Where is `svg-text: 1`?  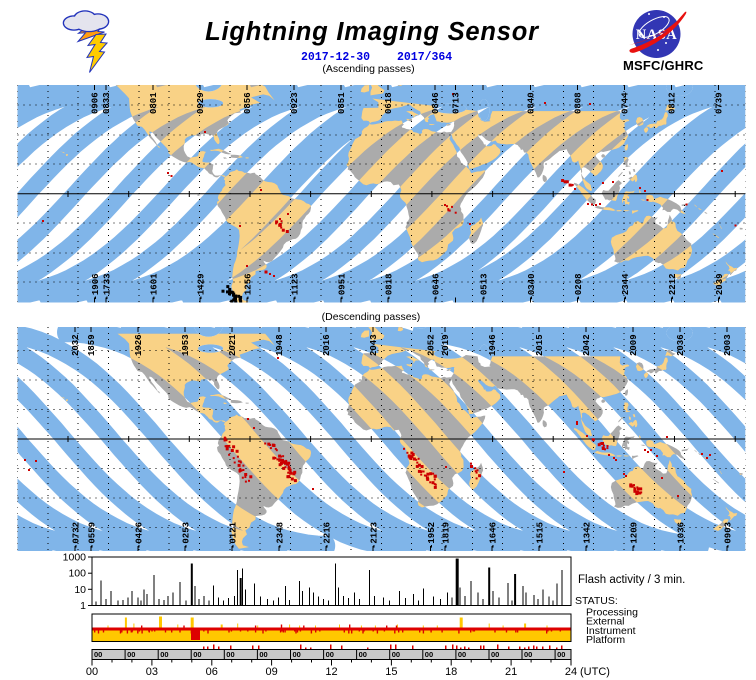 svg-text: 1 is located at coordinates (83, 606).